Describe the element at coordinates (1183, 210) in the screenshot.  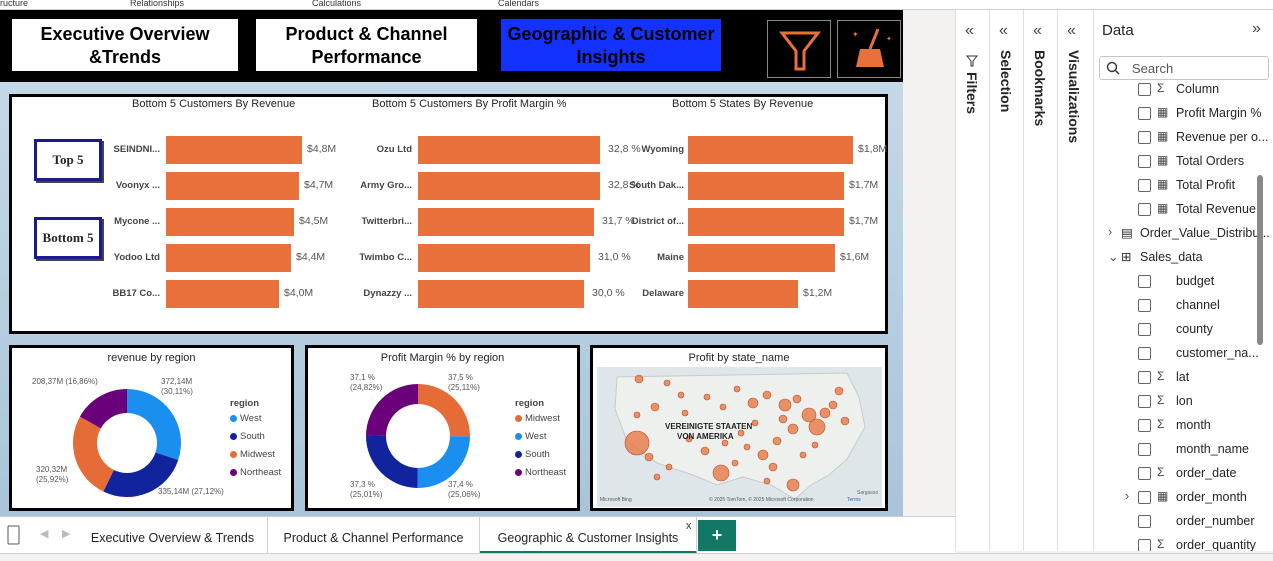
I see `field-item: ▦ Total Revenue` at that location.